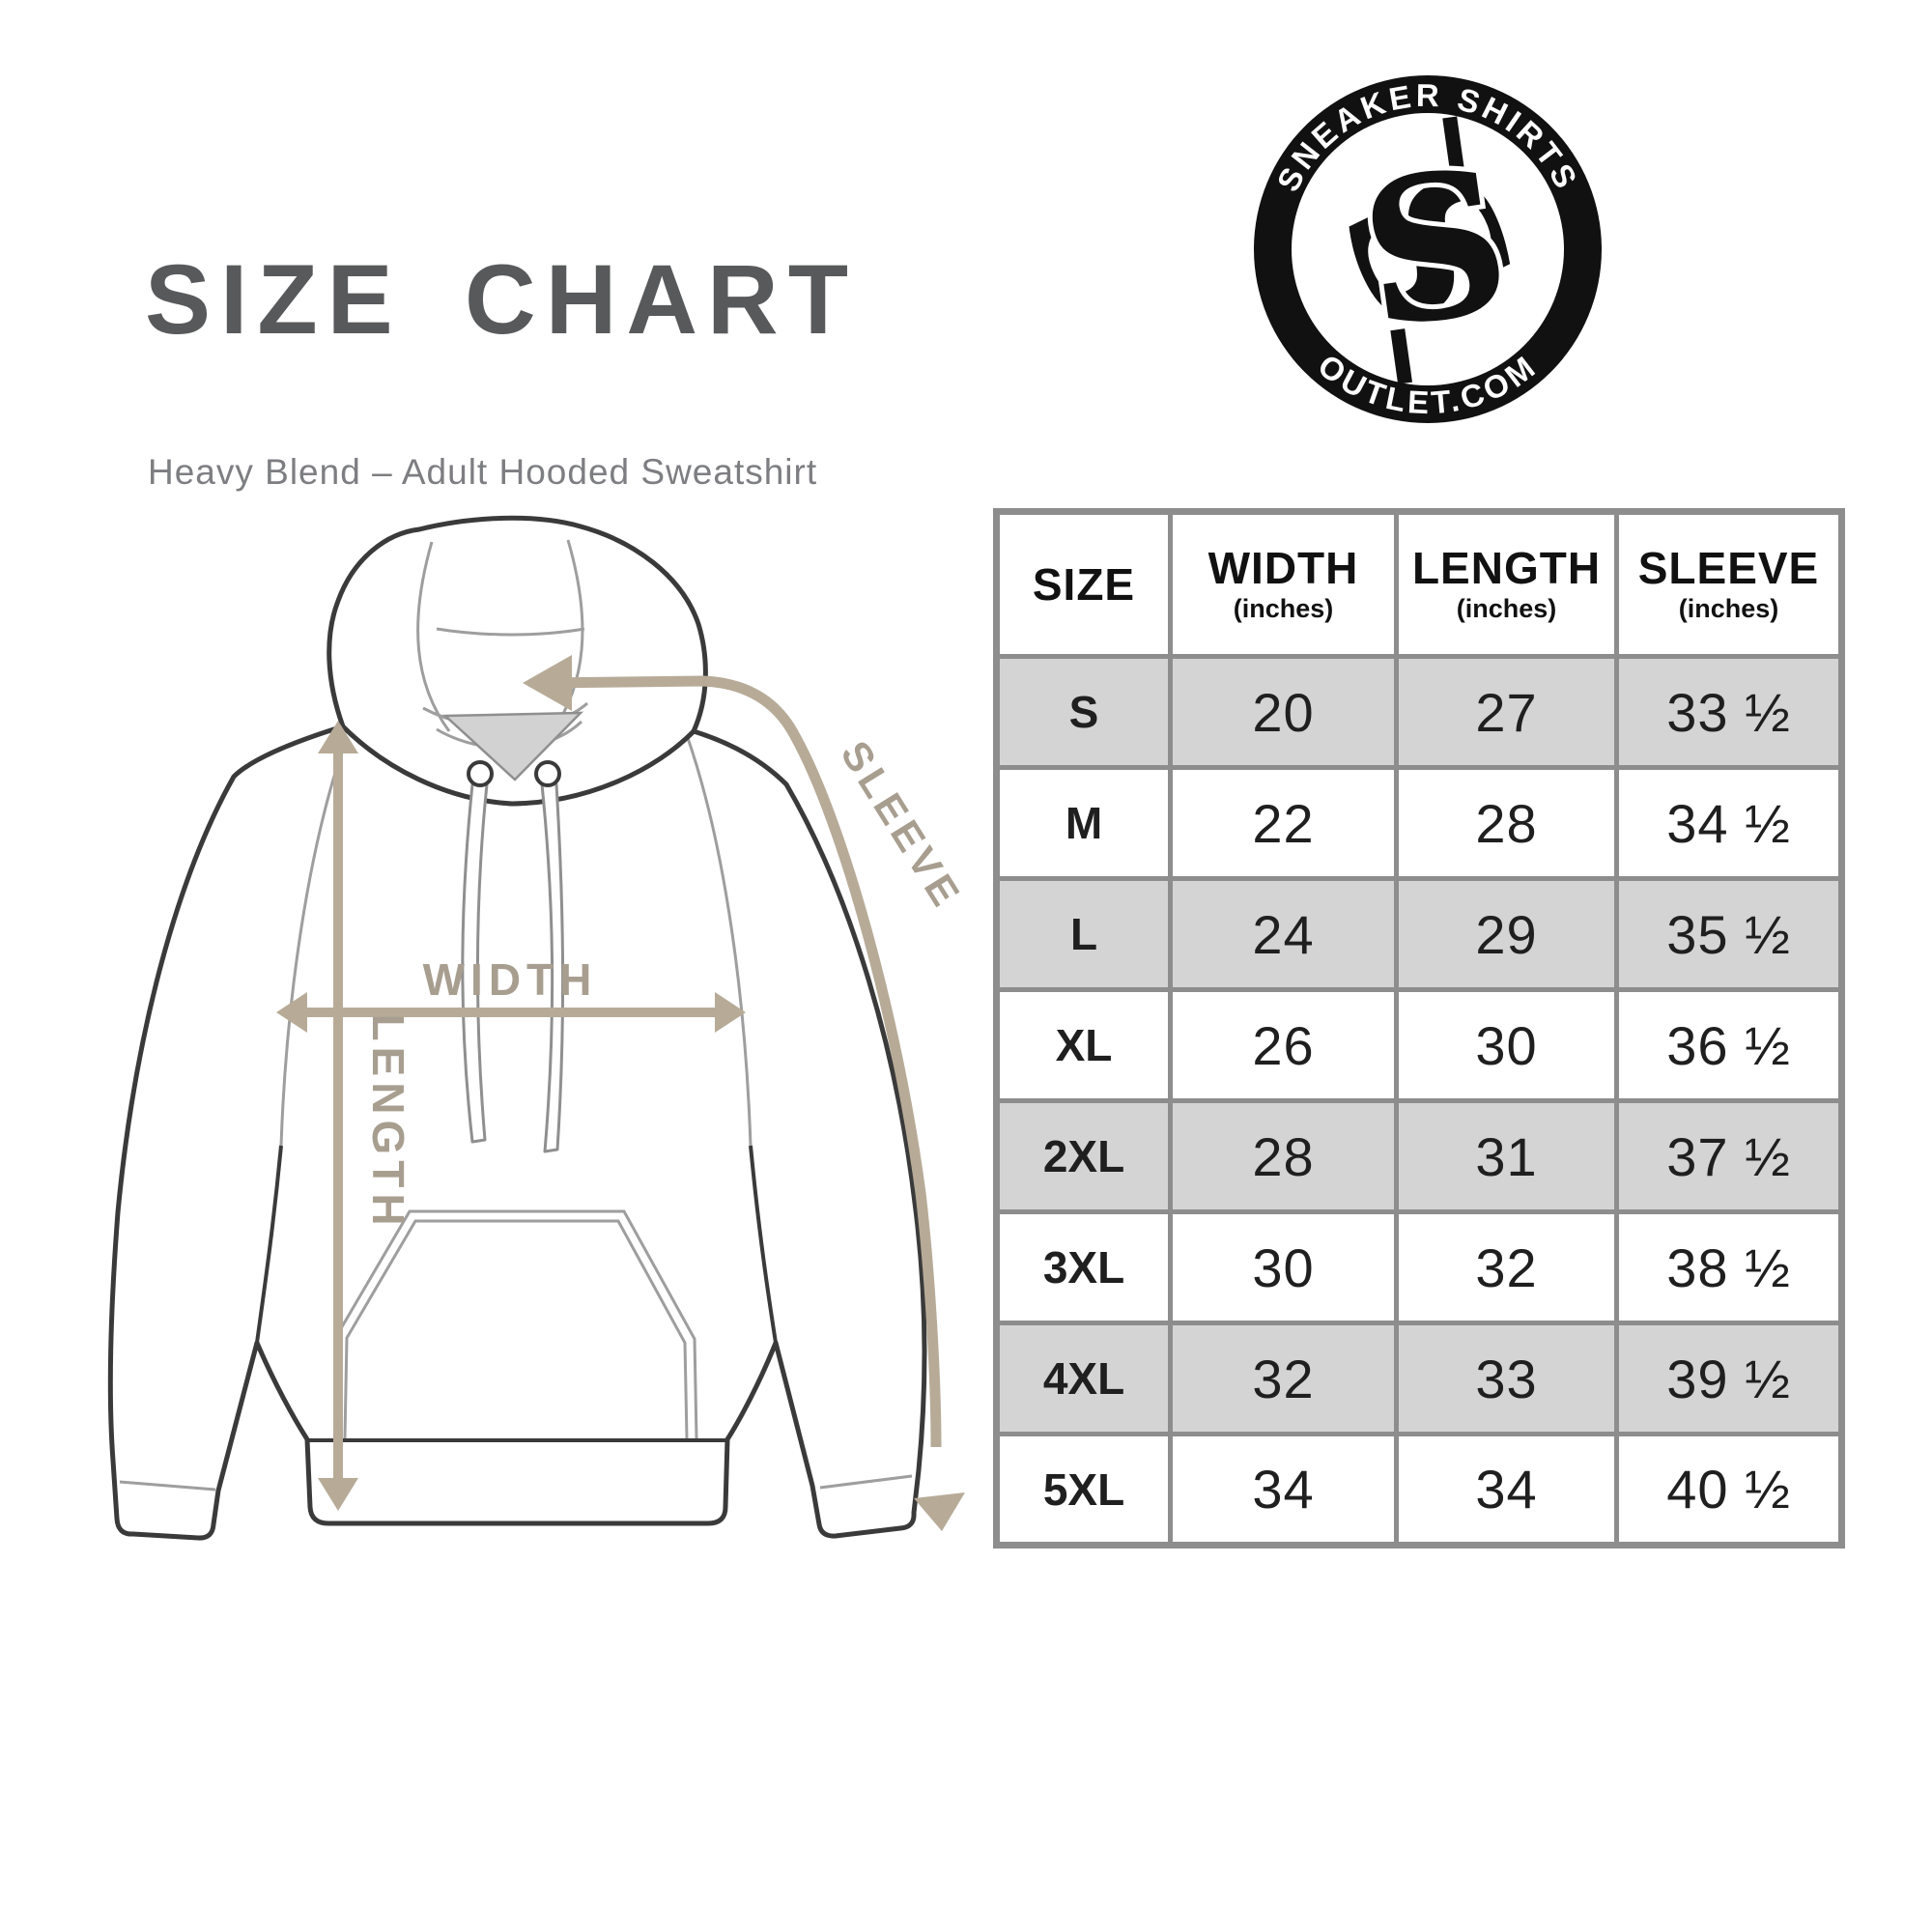  What do you see at coordinates (1729, 823) in the screenshot?
I see `sleeve-cell: 34 ½` at bounding box center [1729, 823].